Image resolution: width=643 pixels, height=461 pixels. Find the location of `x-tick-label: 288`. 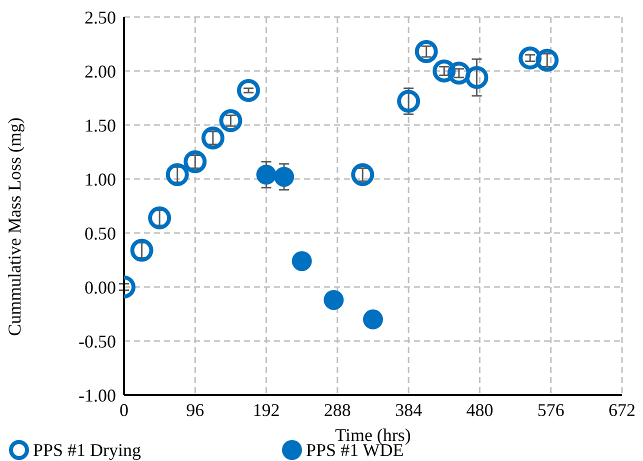

x-tick-label: 288 is located at coordinates (337, 410).